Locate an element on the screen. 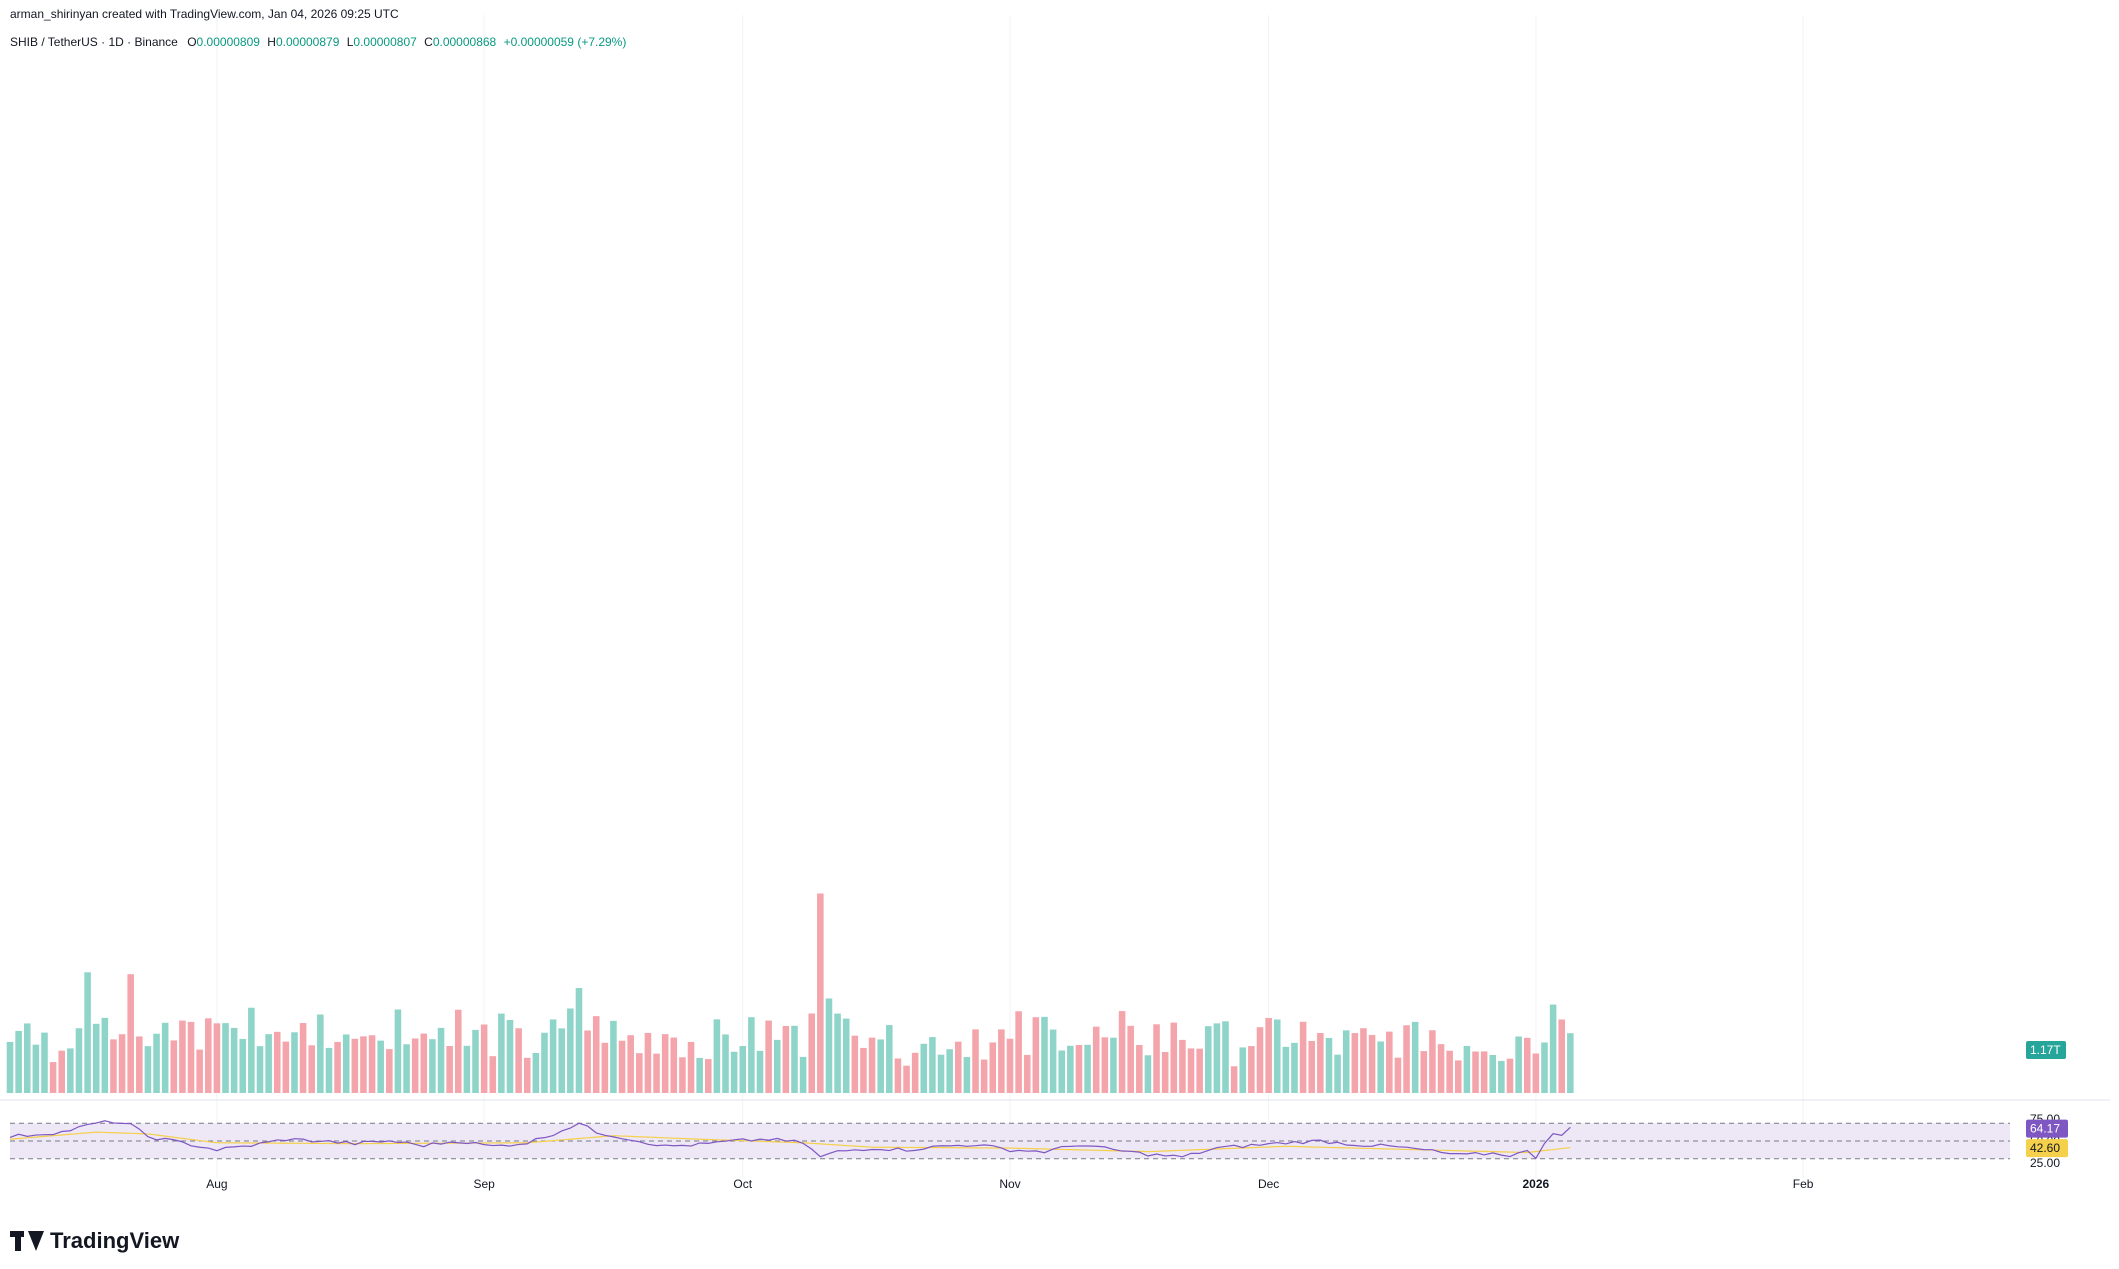  rsi-value-label: 64.17 is located at coordinates (2045, 1129).